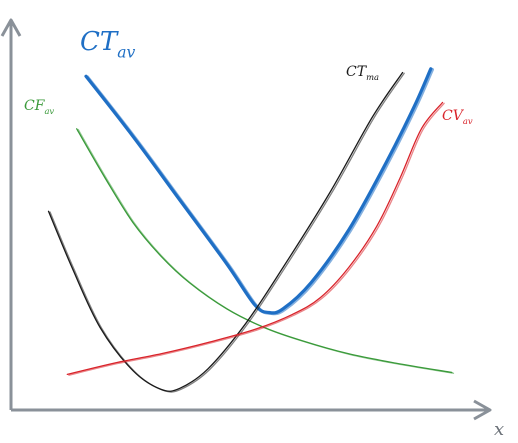 The image size is (518, 443). Describe the element at coordinates (372, 77) in the screenshot. I see `series-ctma-label-sub: ma` at that location.